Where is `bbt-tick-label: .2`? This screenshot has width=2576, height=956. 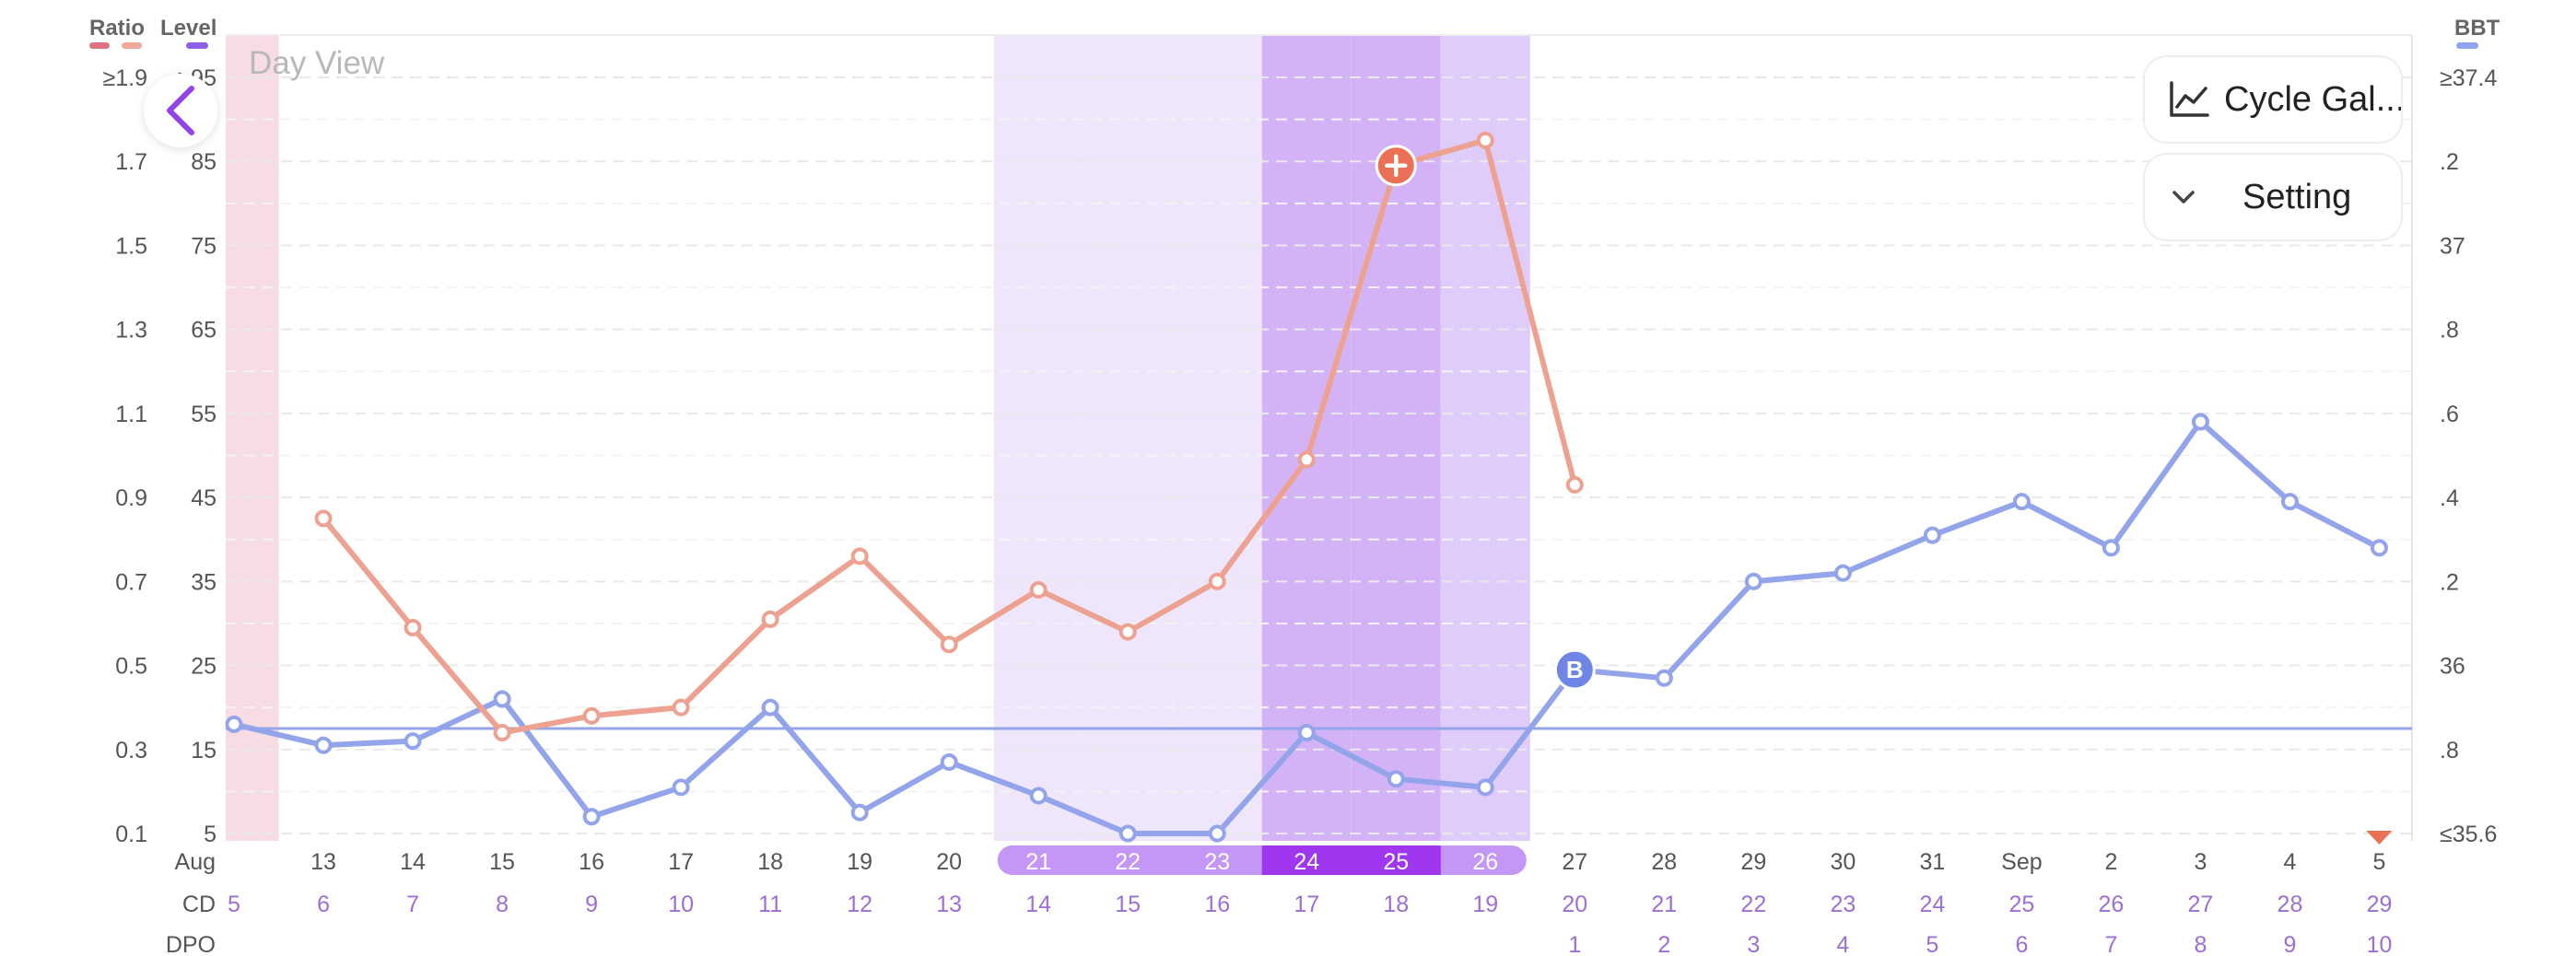 bbt-tick-label: .2 is located at coordinates (2449, 162).